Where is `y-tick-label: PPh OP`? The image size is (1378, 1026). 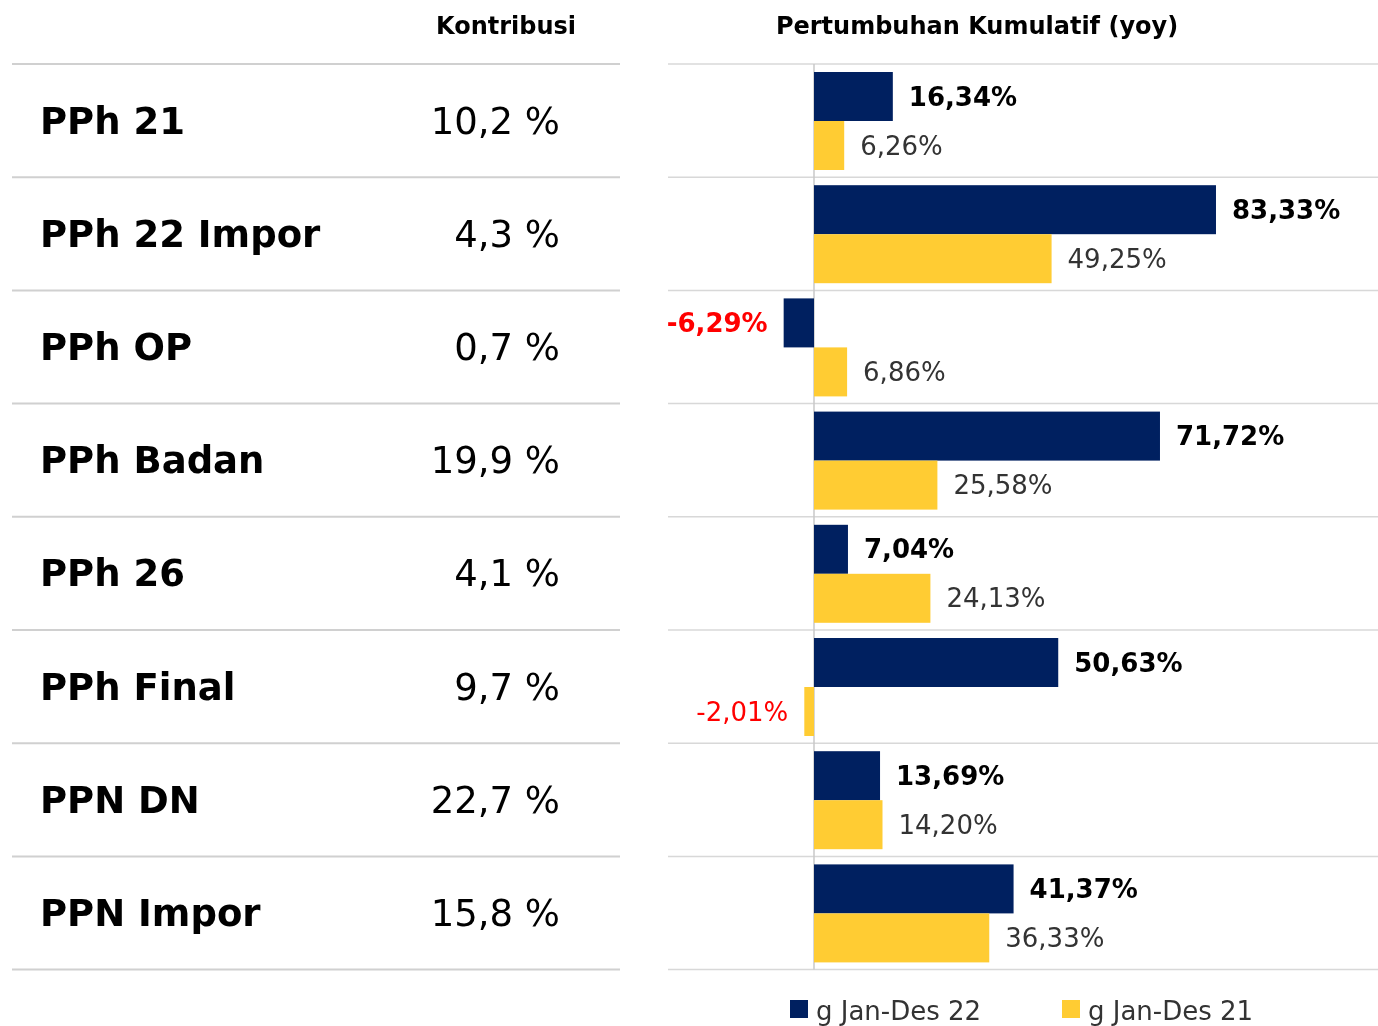 y-tick-label: PPh OP is located at coordinates (116, 347).